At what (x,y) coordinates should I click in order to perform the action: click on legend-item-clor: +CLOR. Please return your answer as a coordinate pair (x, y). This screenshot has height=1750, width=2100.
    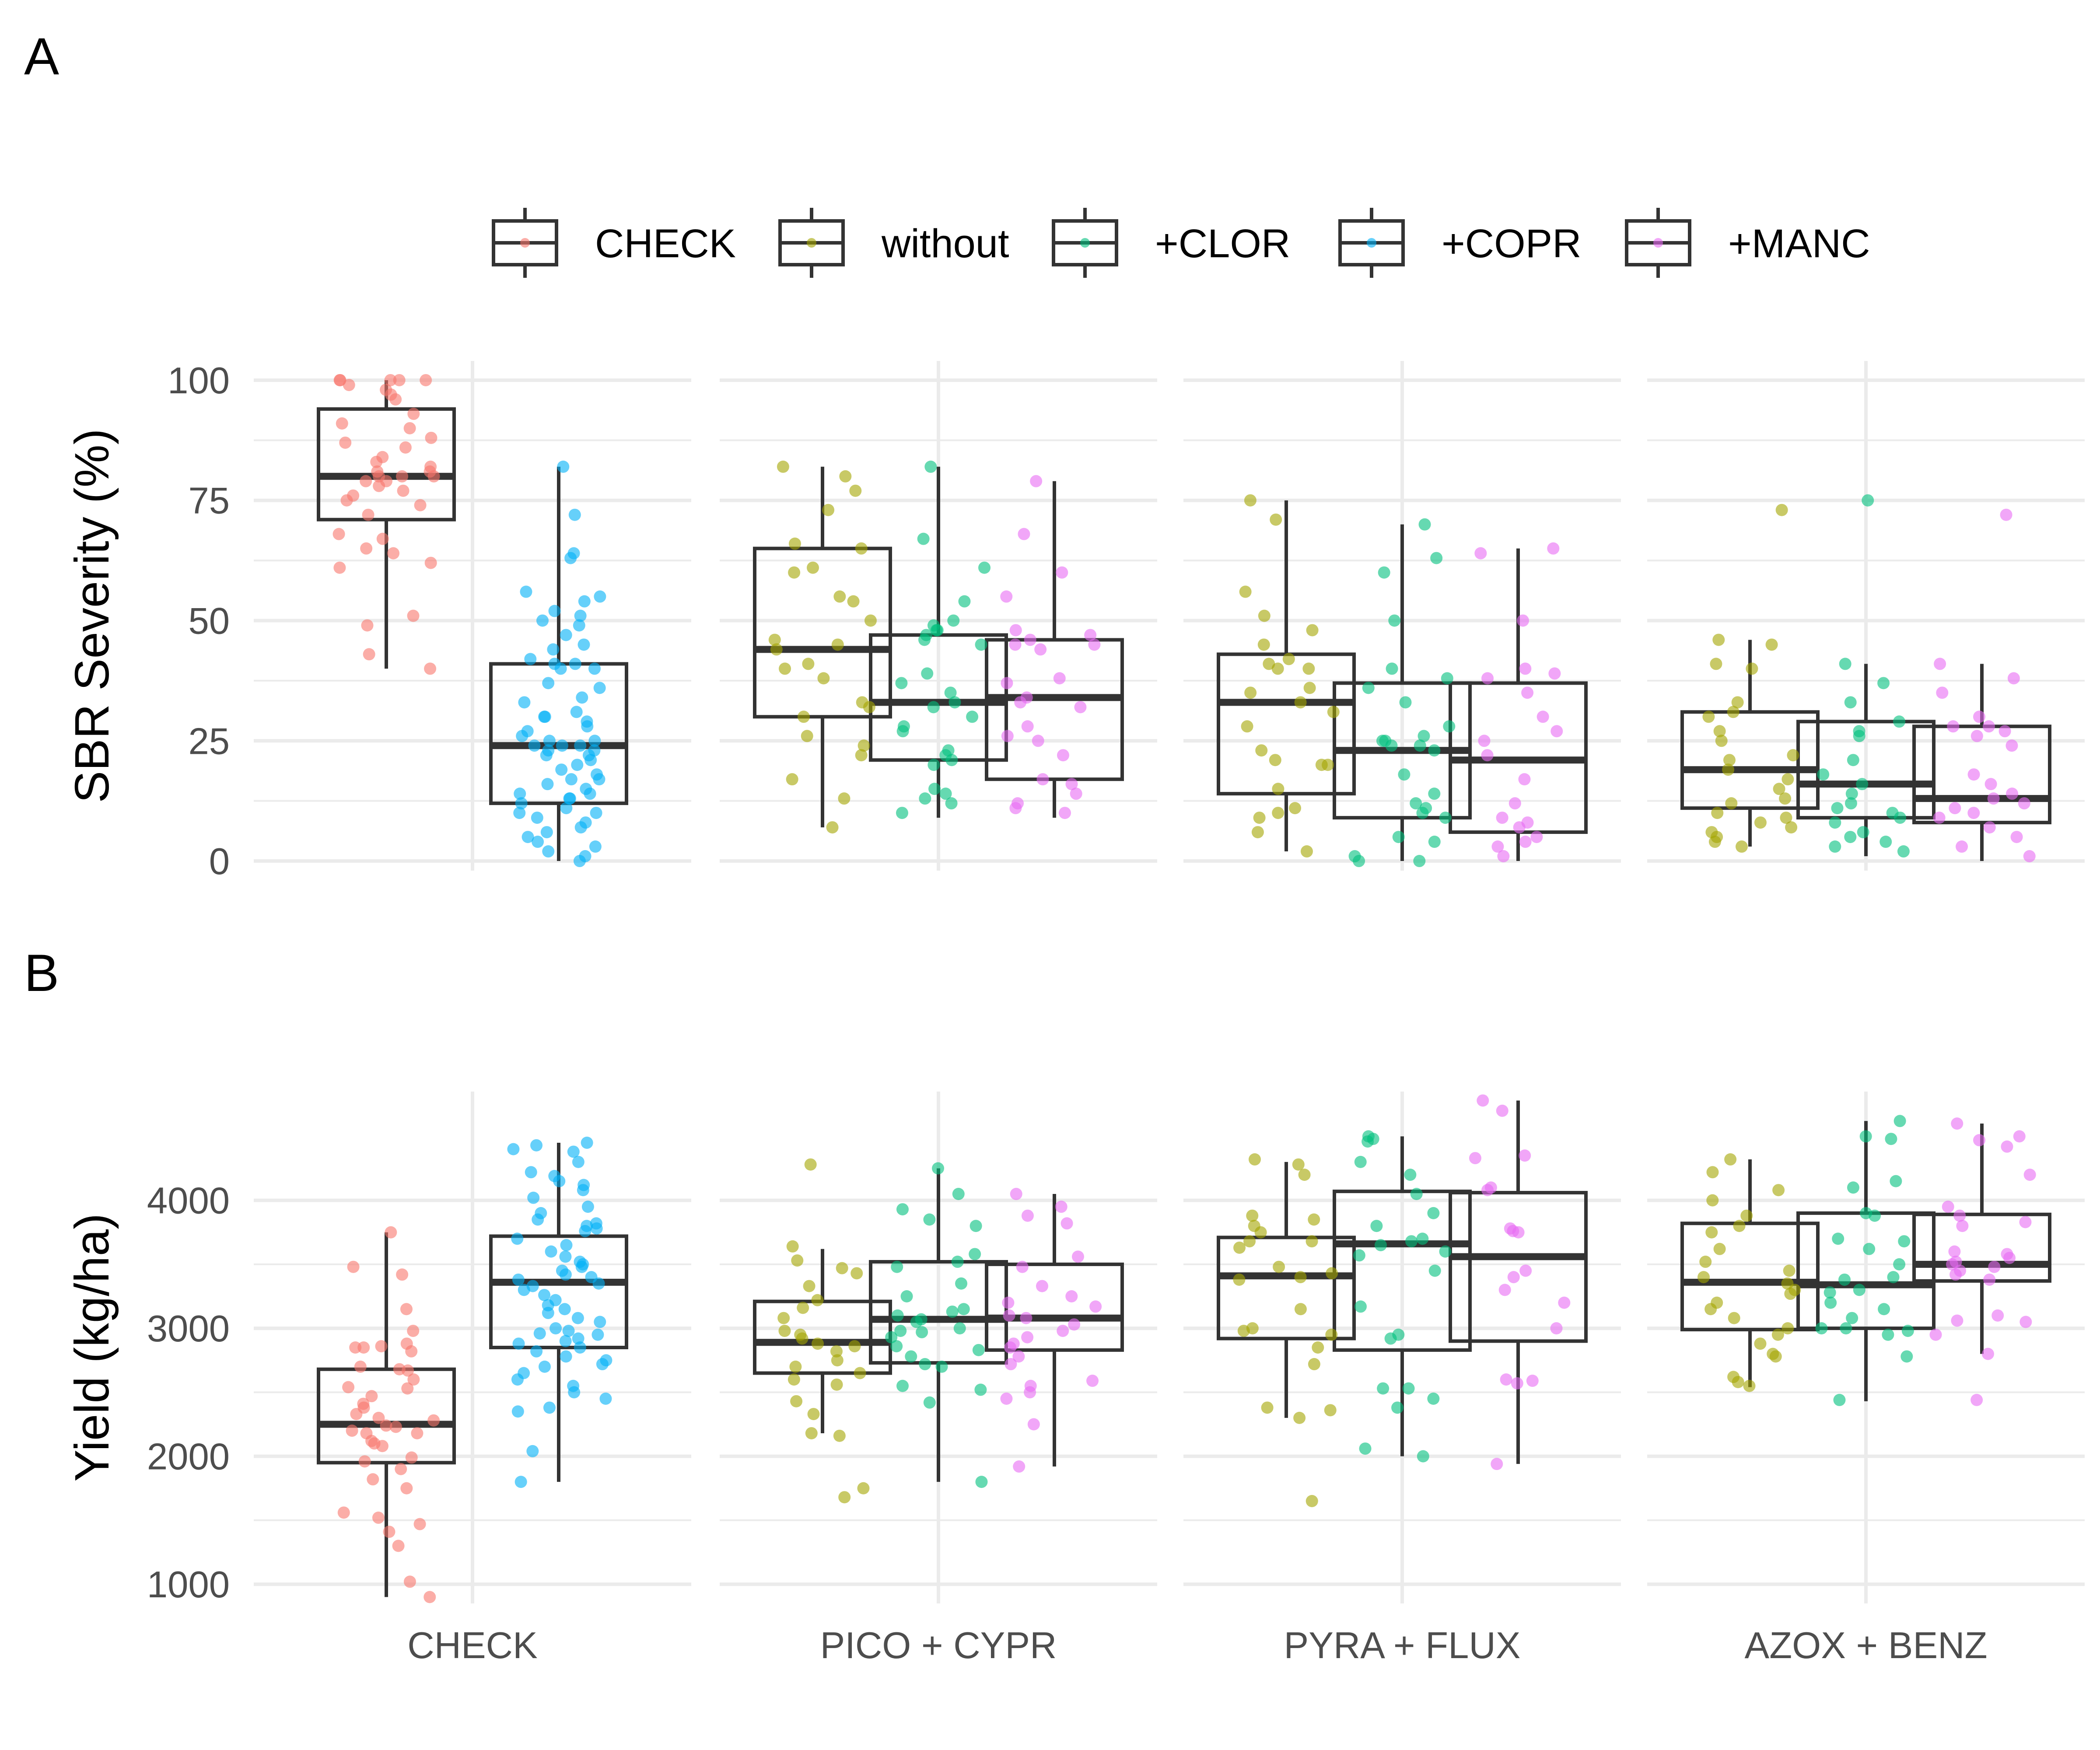
    Looking at the image, I should click on (1171, 243).